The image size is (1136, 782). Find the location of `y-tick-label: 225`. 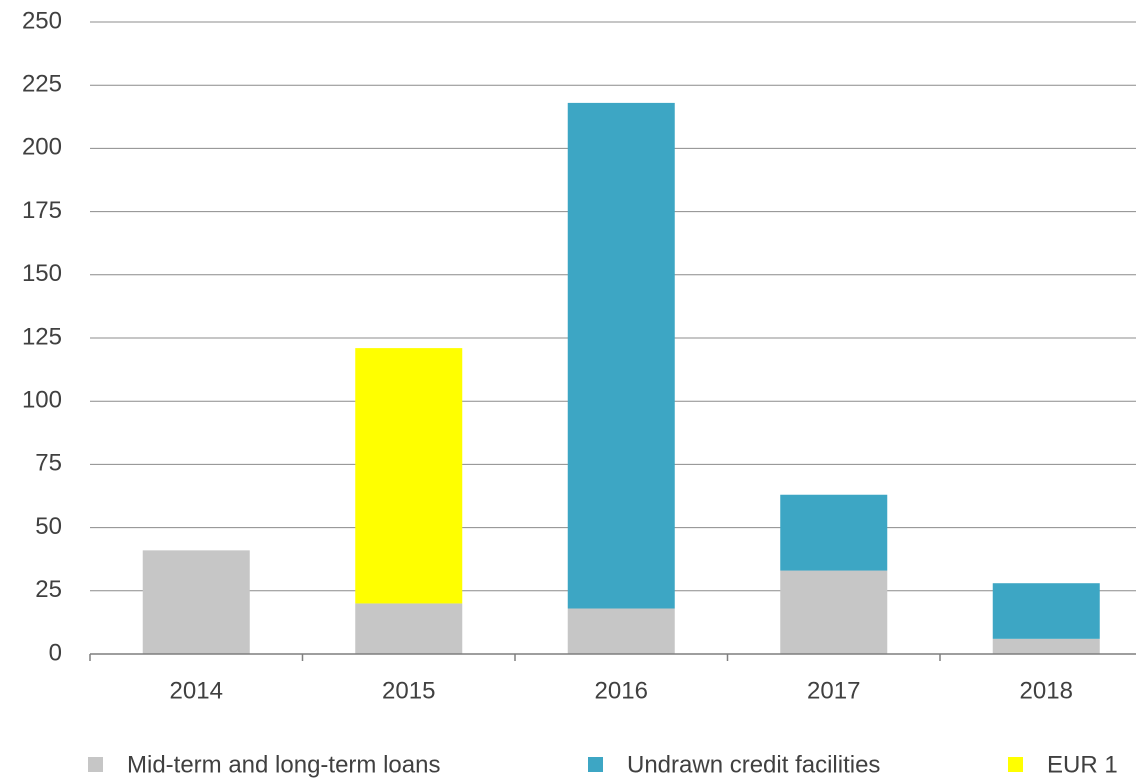

y-tick-label: 225 is located at coordinates (42, 84).